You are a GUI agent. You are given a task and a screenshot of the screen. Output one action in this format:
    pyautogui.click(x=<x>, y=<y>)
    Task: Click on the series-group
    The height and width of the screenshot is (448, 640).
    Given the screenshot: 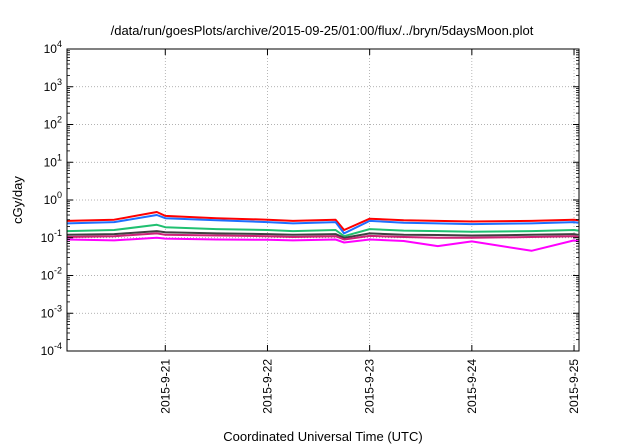 What is the action you would take?
    pyautogui.click(x=323, y=231)
    